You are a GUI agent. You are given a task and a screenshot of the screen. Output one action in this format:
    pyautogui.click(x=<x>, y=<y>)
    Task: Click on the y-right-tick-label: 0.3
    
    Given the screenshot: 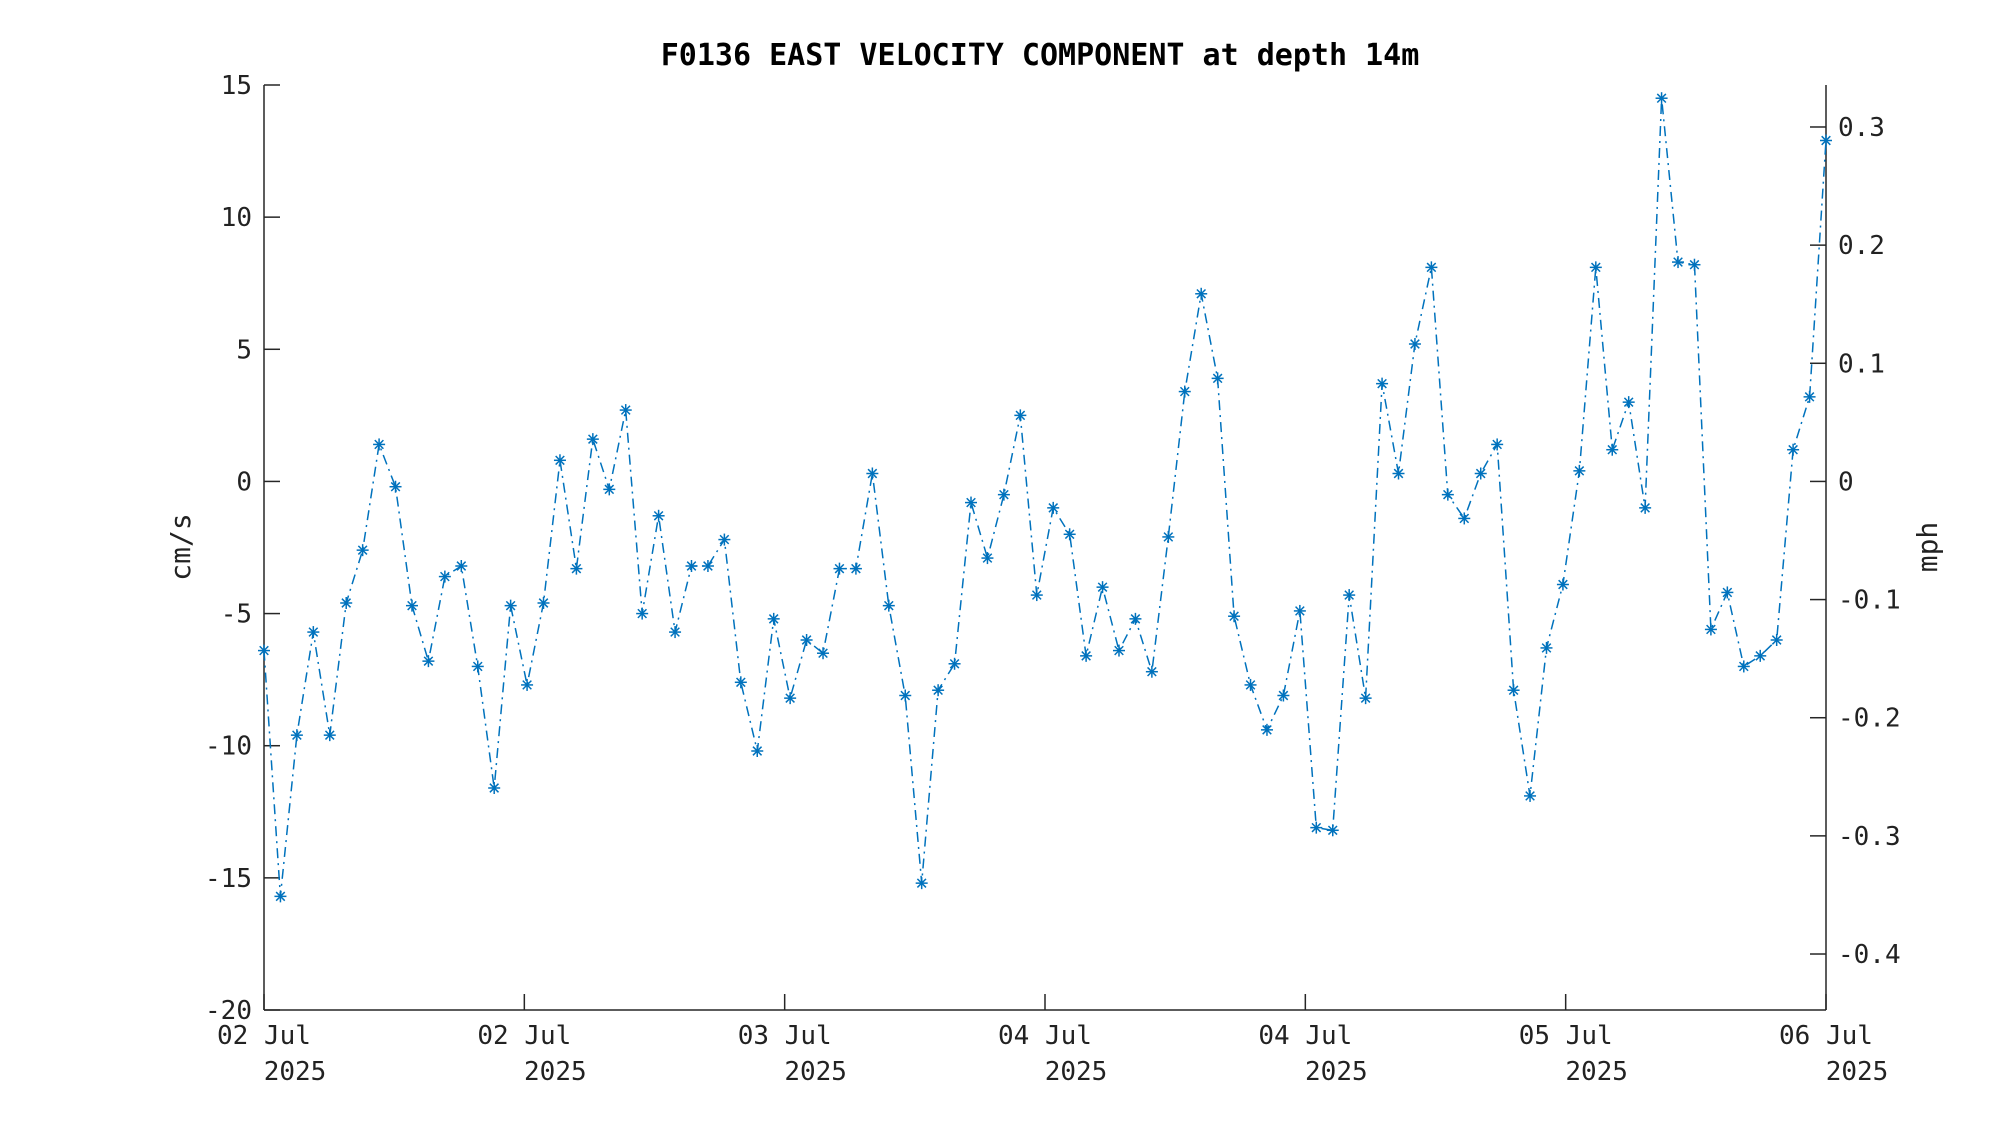 What is the action you would take?
    pyautogui.click(x=1861, y=128)
    